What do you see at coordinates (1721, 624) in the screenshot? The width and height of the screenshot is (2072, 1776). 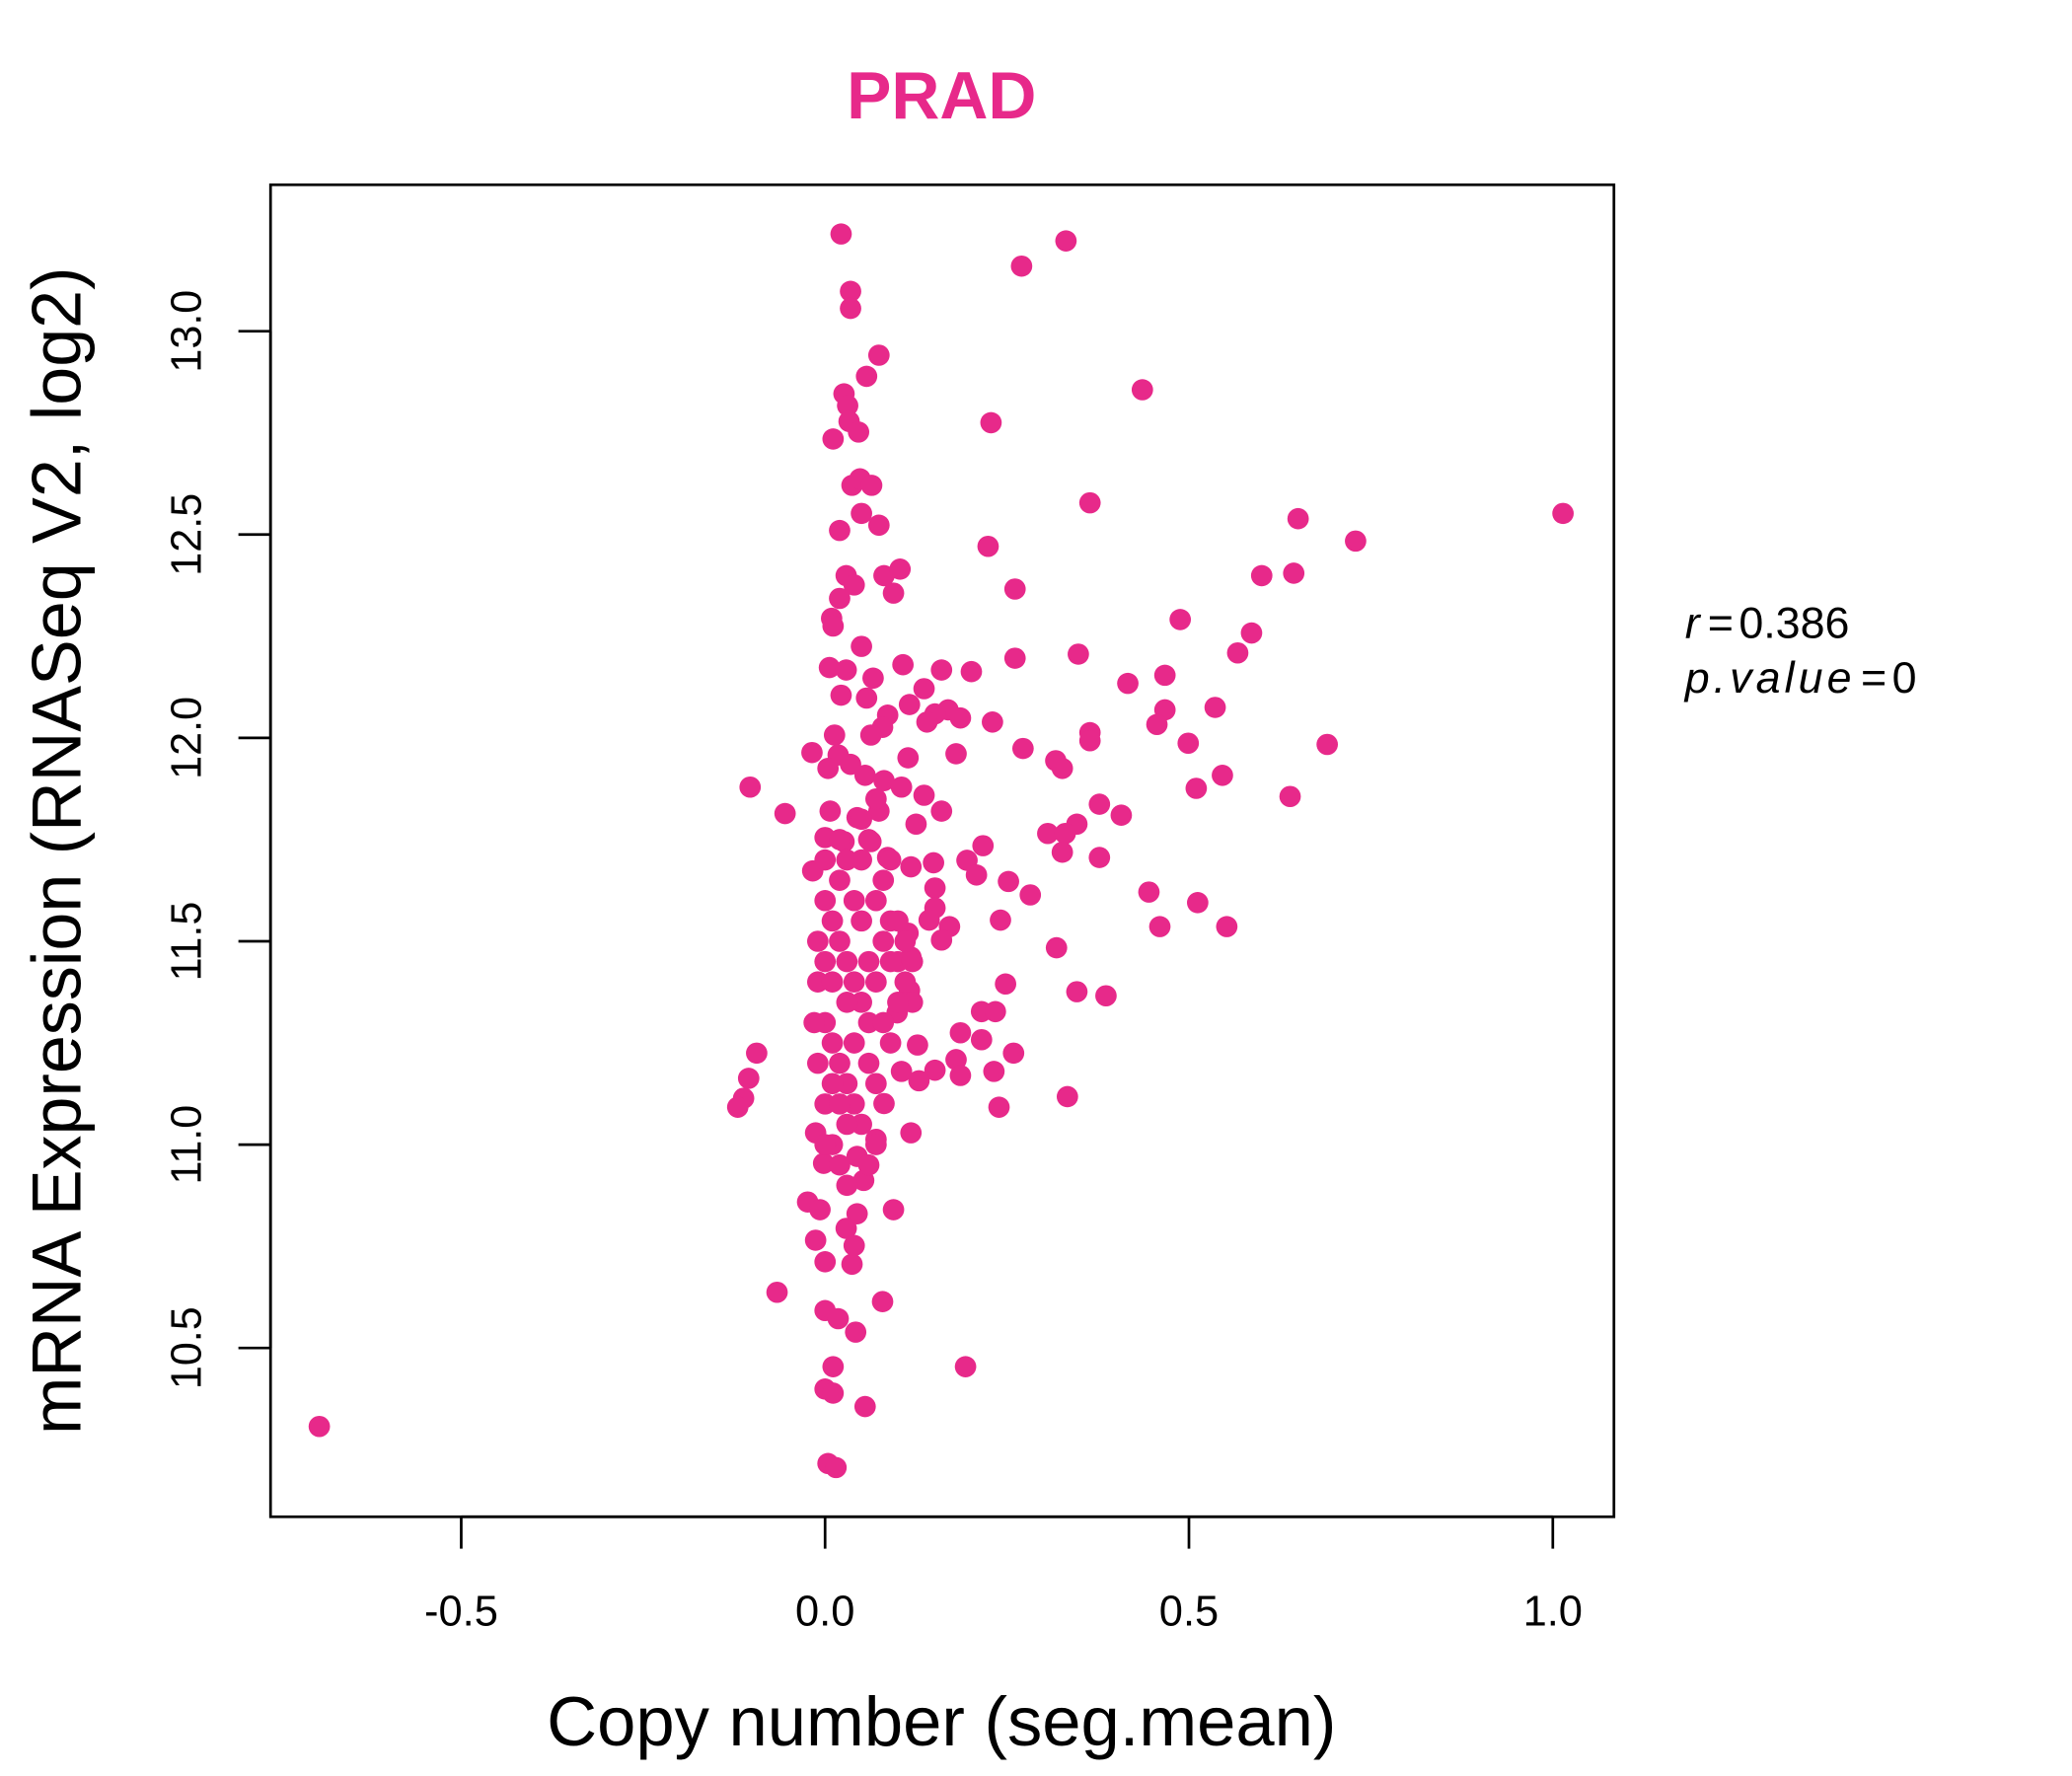 I see `r-eq: =` at bounding box center [1721, 624].